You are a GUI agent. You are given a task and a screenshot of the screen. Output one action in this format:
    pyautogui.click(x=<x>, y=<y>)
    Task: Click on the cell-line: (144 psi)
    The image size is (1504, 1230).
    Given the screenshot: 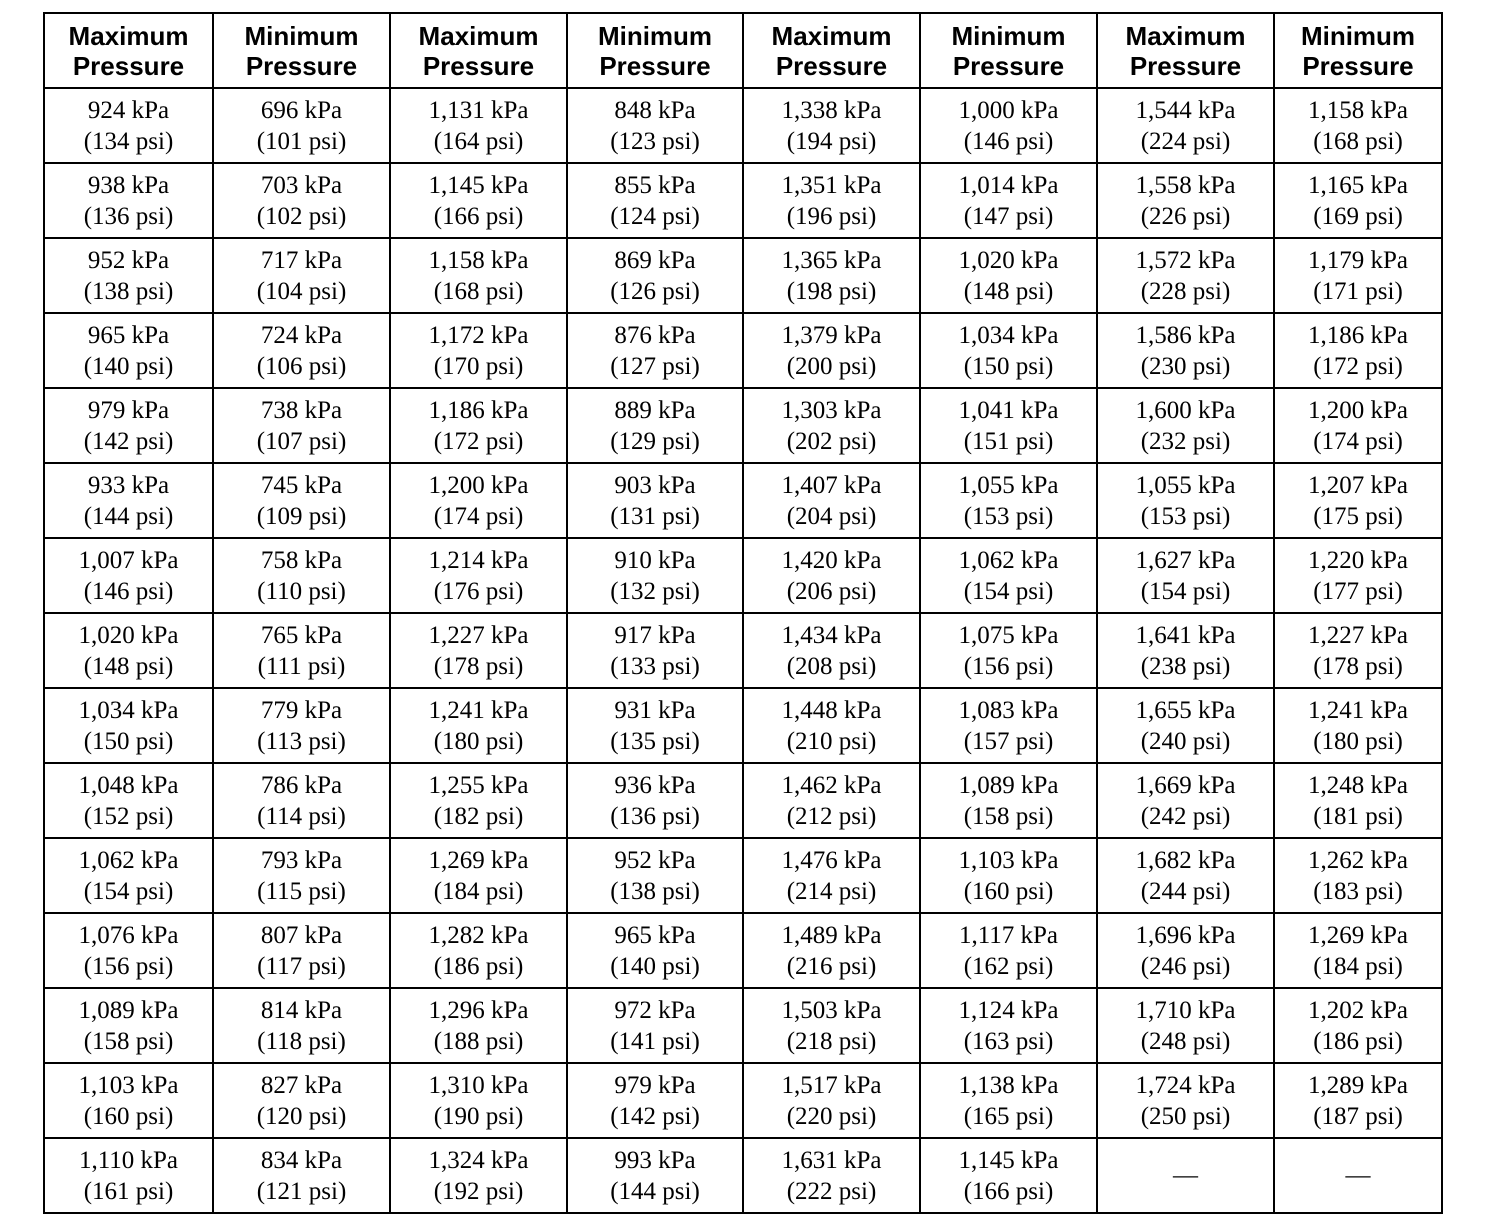 What is the action you would take?
    pyautogui.click(x=128, y=516)
    